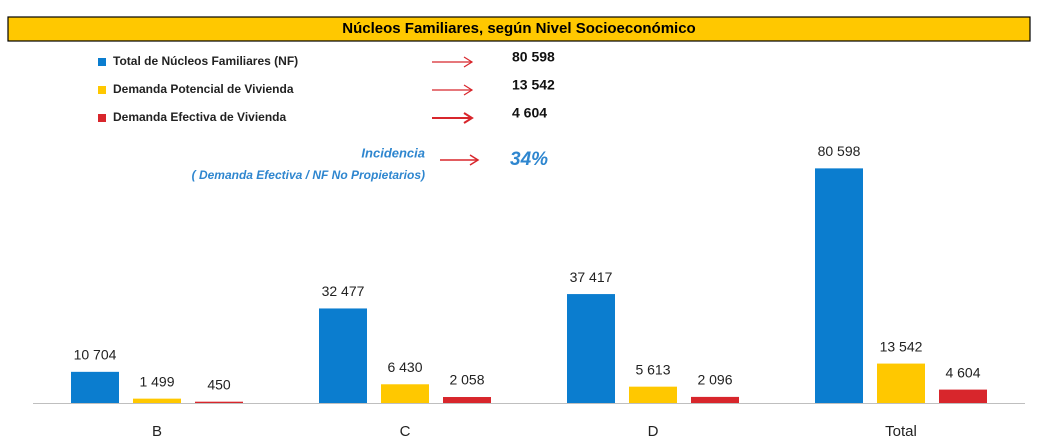 This screenshot has width=1039, height=439. What do you see at coordinates (533, 57) in the screenshot?
I see `legend-value: 80 598` at bounding box center [533, 57].